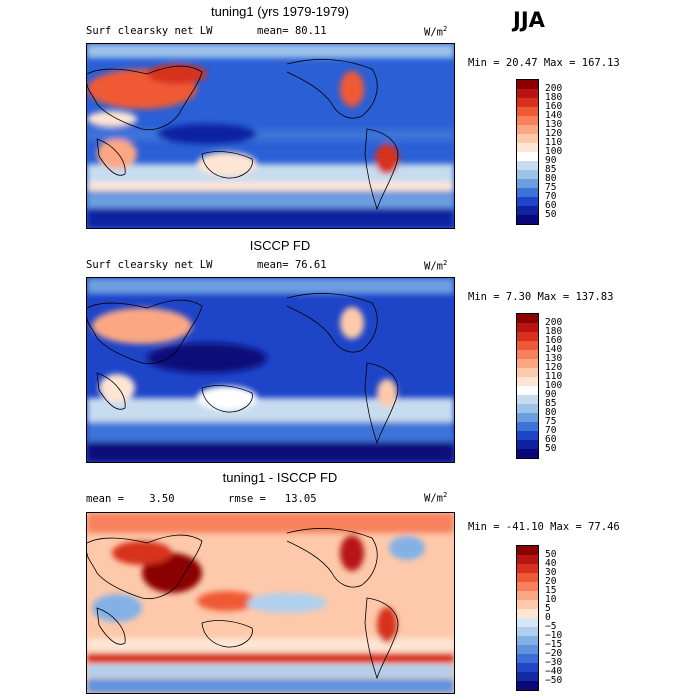 The width and height of the screenshot is (700, 700). What do you see at coordinates (300, 499) in the screenshot?
I see `panel3-rmse-value: 13.05` at bounding box center [300, 499].